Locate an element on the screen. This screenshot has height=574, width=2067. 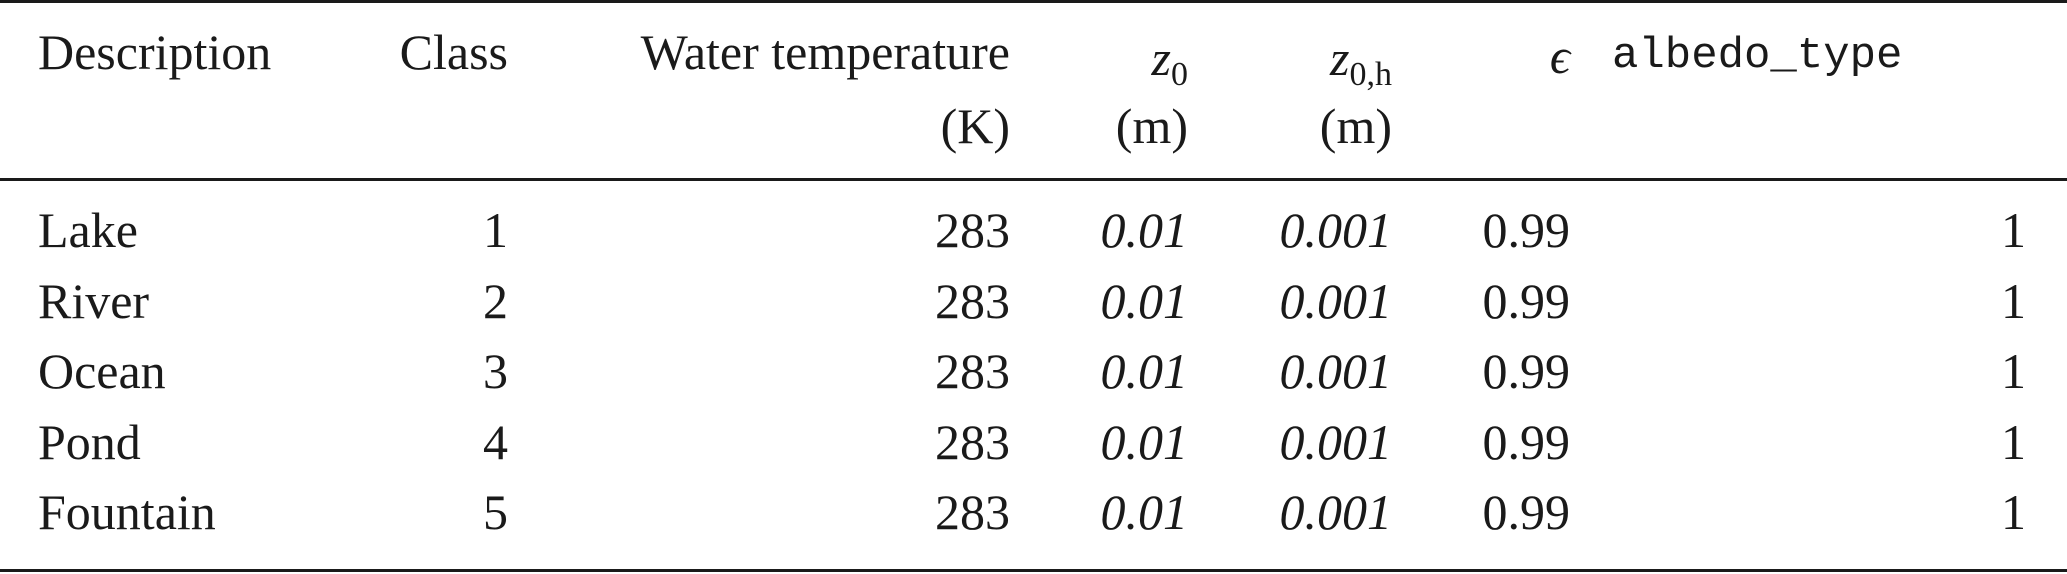
header-z0: z0 is located at coordinates (1114, 60).